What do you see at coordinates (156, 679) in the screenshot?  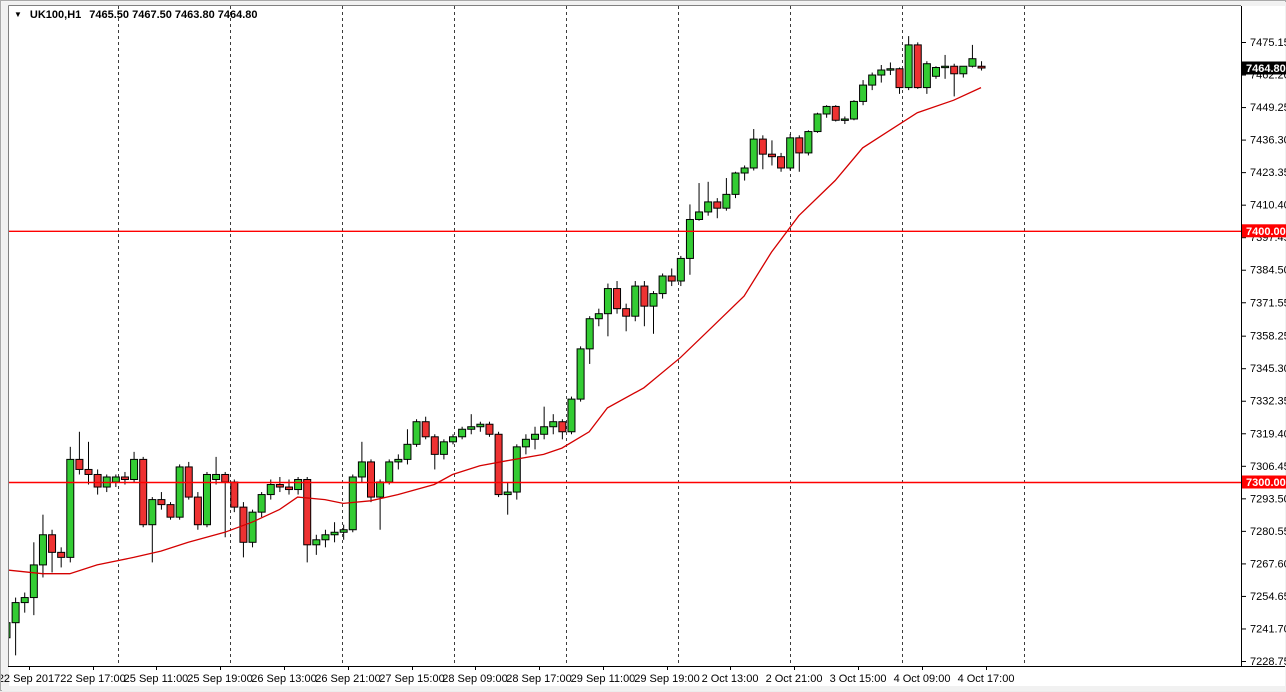 I see `time-tick-label: 25 Sep 11:00` at bounding box center [156, 679].